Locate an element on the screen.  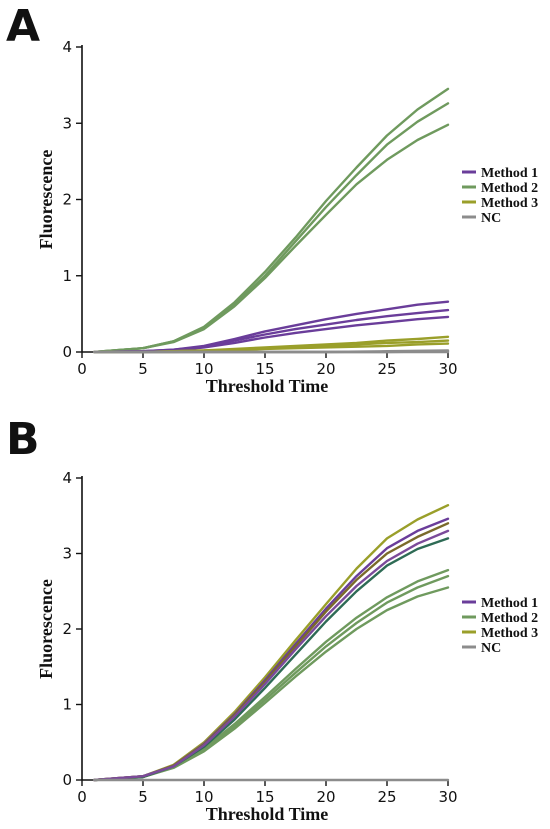
panel-label-a: A is located at coordinates (23, 26).